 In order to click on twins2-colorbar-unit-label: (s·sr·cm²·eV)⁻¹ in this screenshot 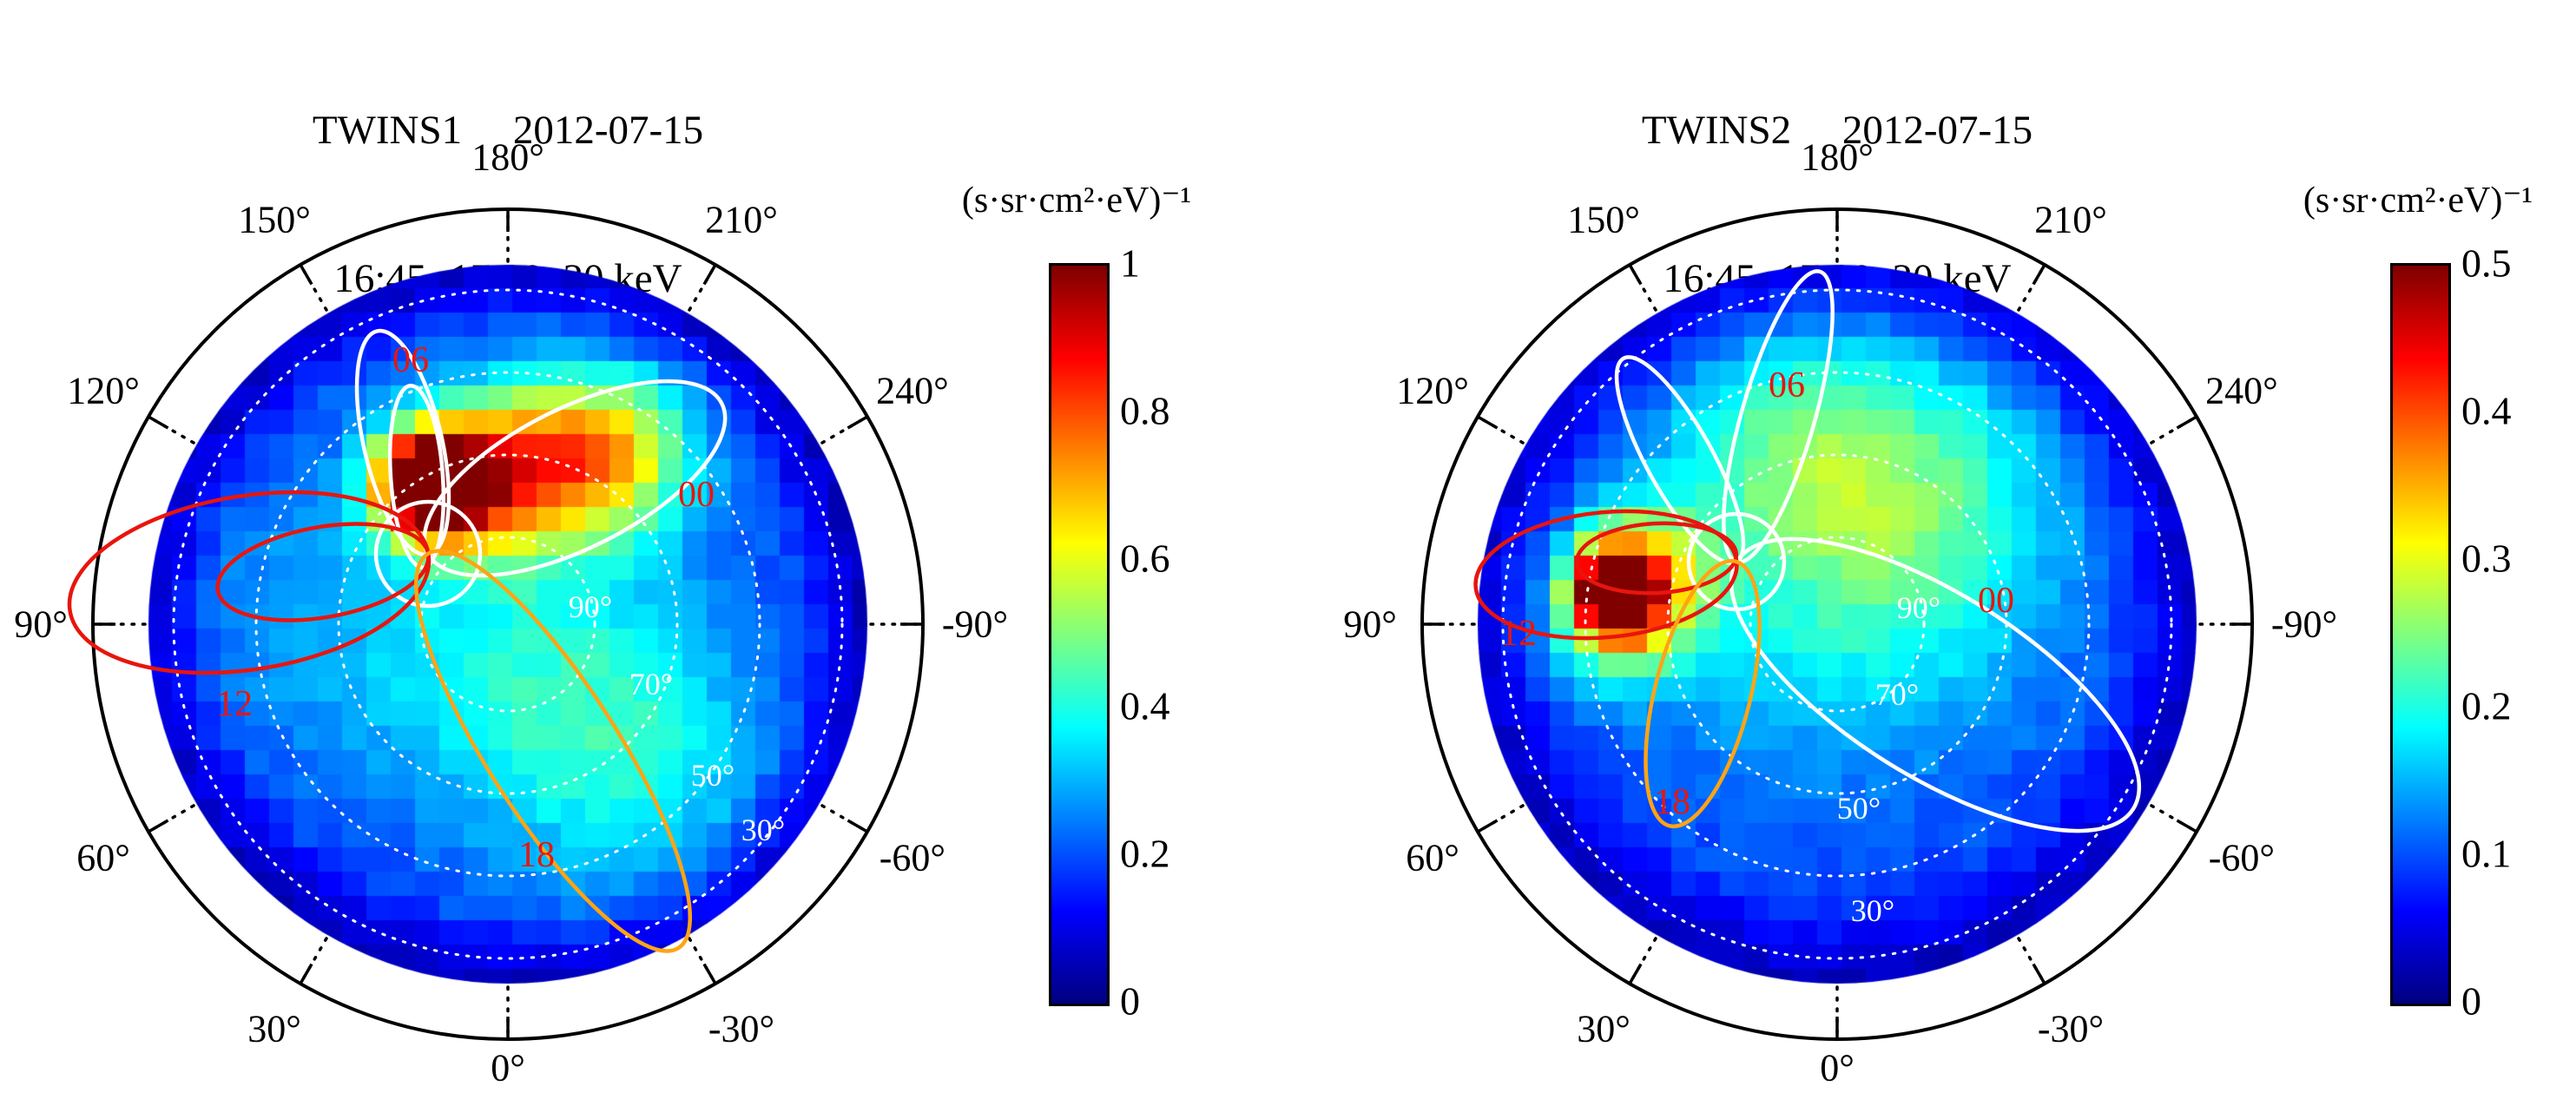, I will do `click(2418, 201)`.